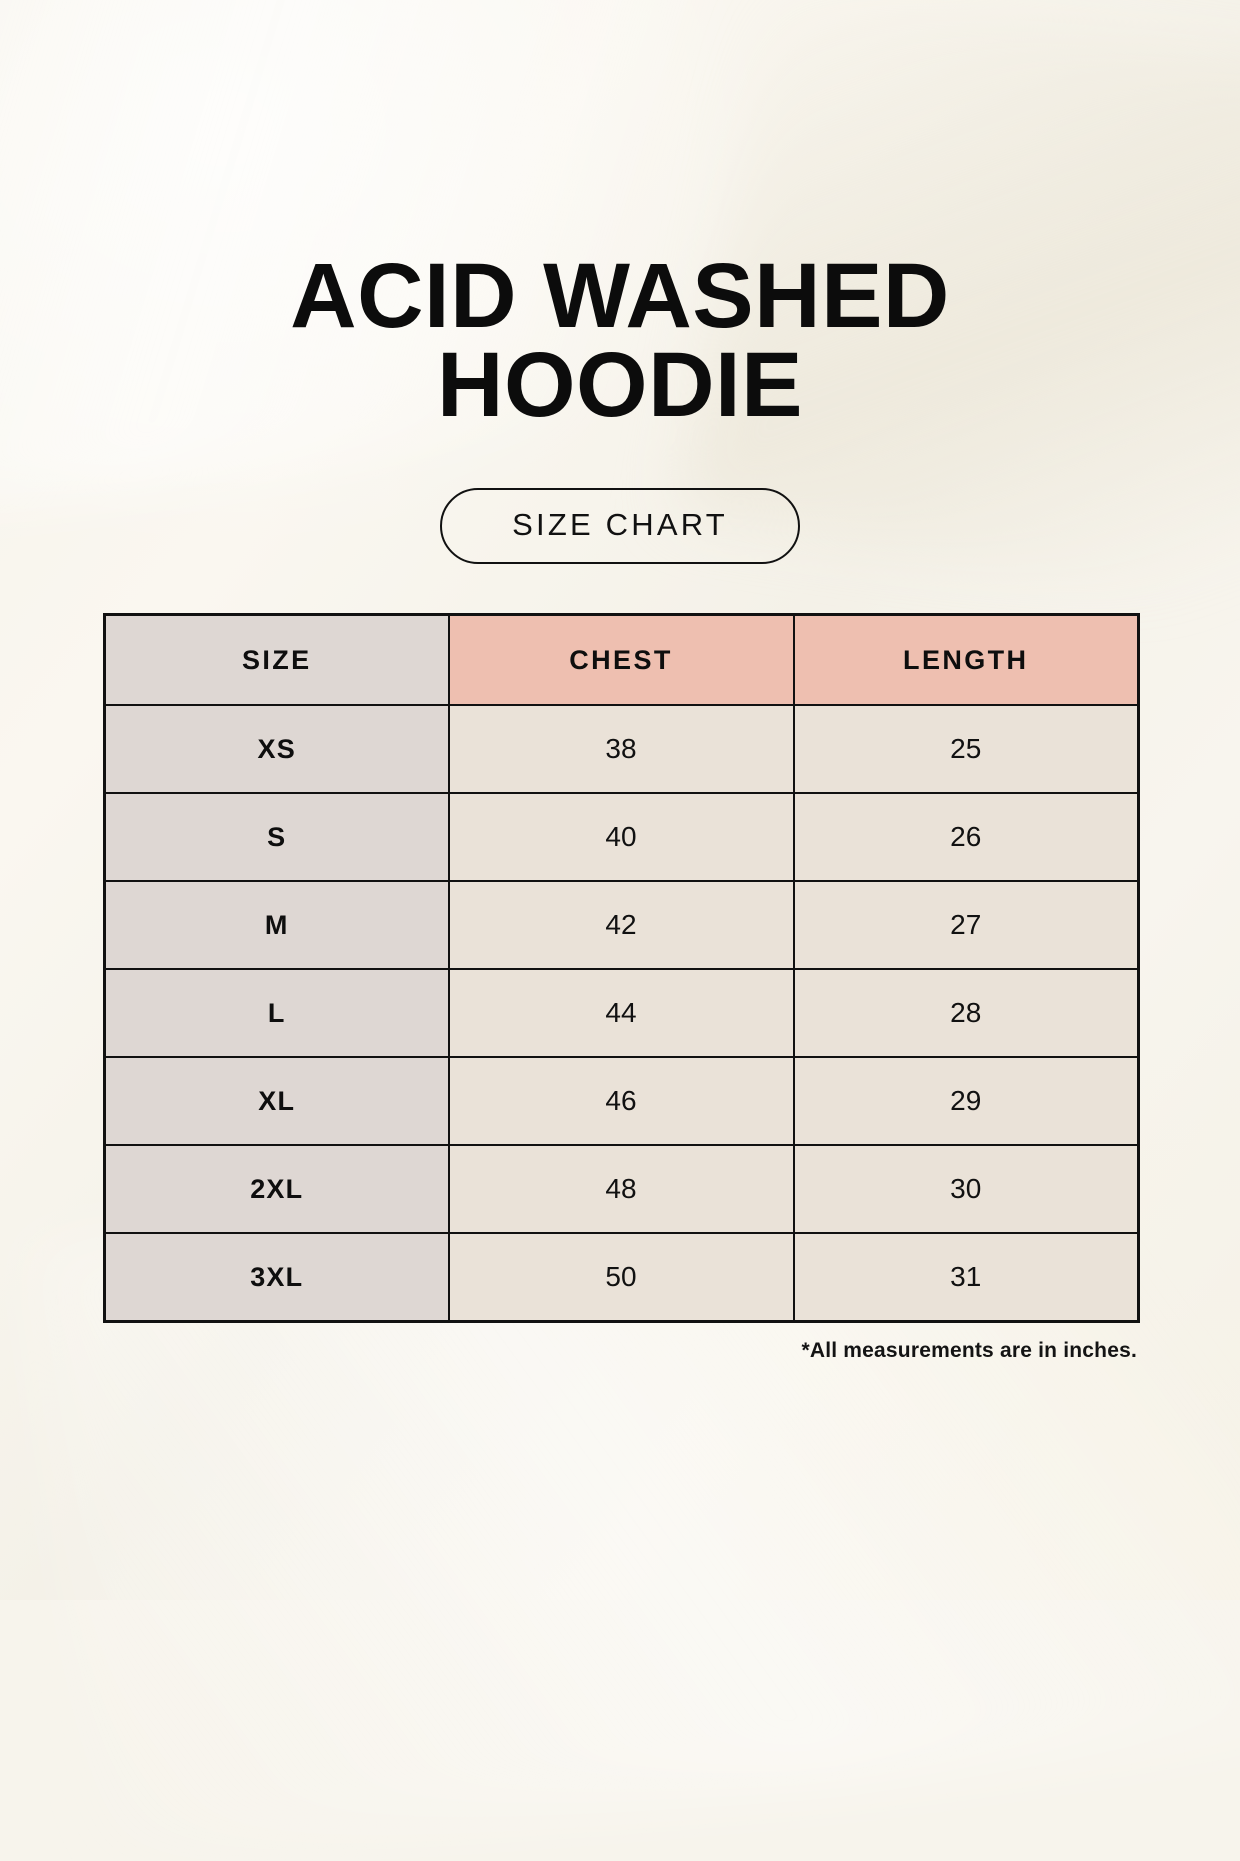 Image resolution: width=1240 pixels, height=1861 pixels. What do you see at coordinates (276, 1189) in the screenshot?
I see `cell-size: 2XL` at bounding box center [276, 1189].